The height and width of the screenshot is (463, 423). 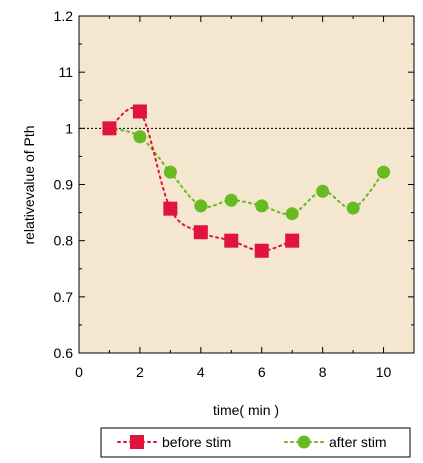 I want to click on x-tick-label: 8, so click(x=323, y=372).